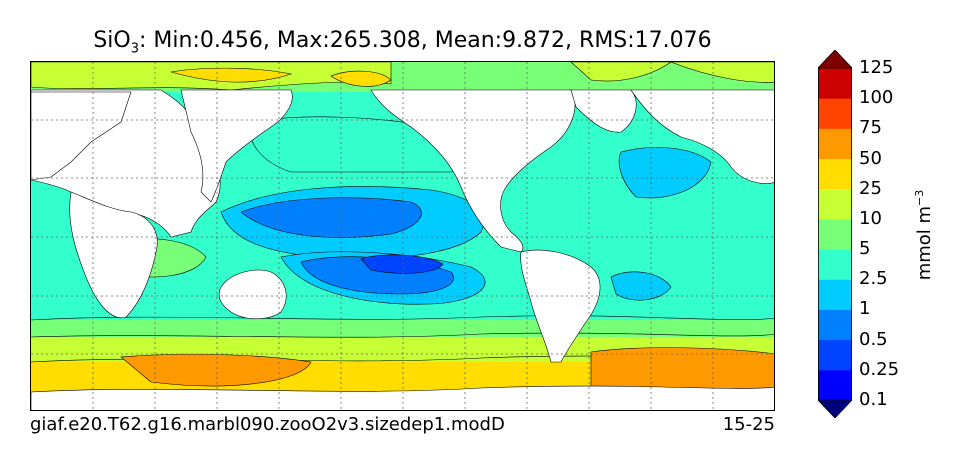 Image resolution: width=964 pixels, height=466 pixels. Describe the element at coordinates (665, 173) in the screenshot. I see `north-atlantic-low` at that location.